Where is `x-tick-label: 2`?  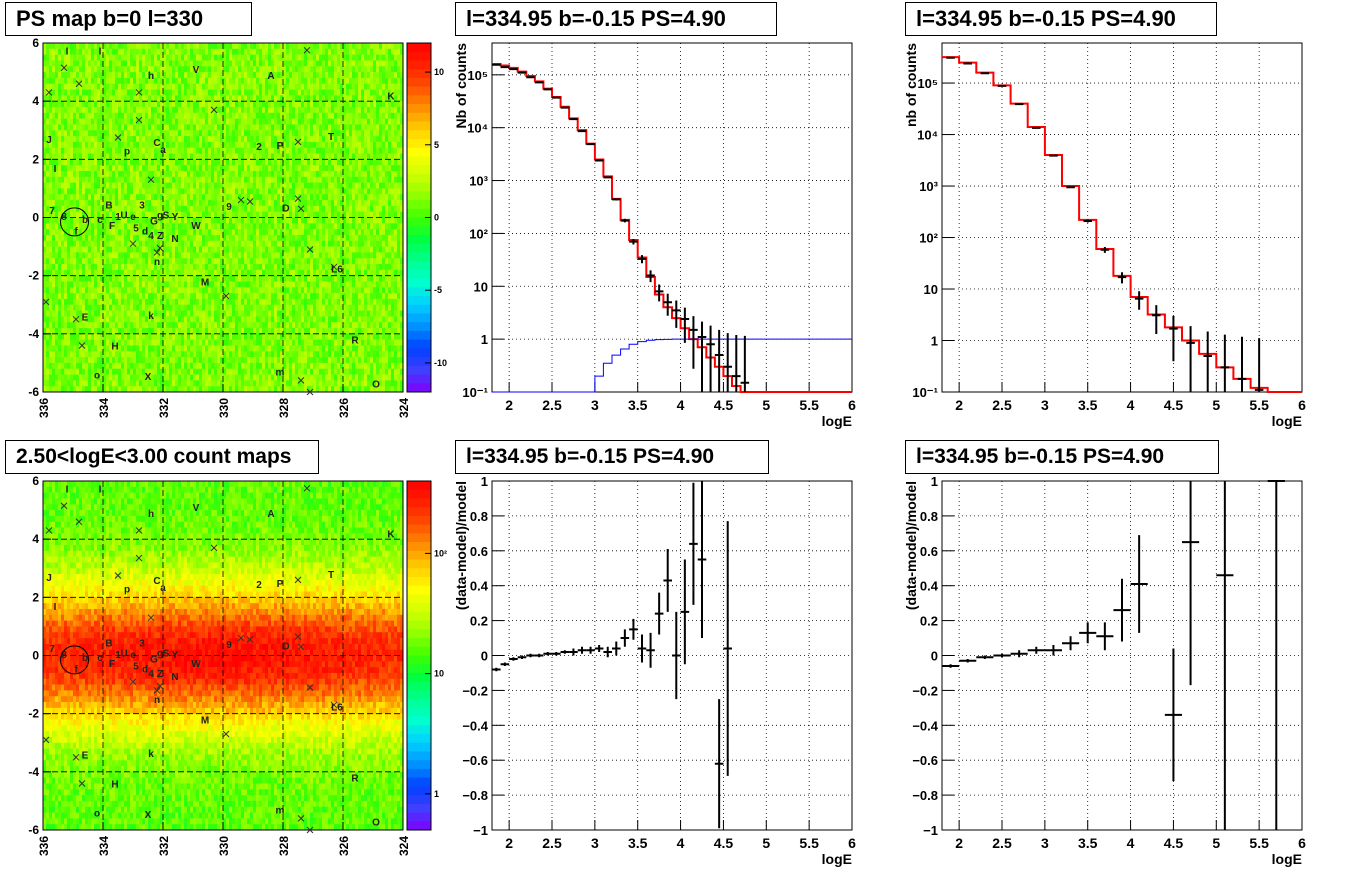 x-tick-label: 2 is located at coordinates (959, 405).